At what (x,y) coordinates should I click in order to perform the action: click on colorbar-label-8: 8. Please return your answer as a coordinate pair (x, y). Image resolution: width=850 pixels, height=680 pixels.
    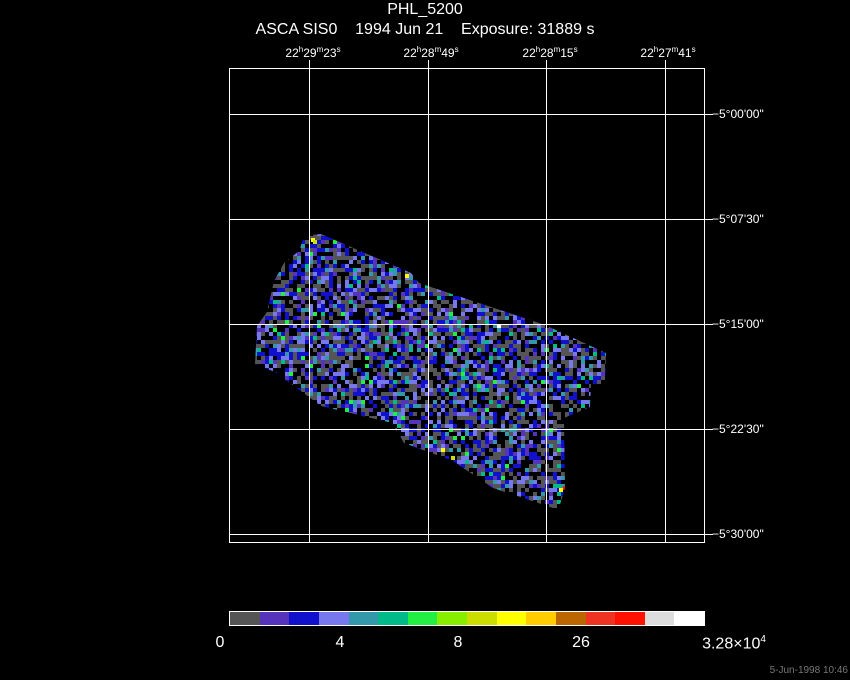
    Looking at the image, I should click on (458, 642).